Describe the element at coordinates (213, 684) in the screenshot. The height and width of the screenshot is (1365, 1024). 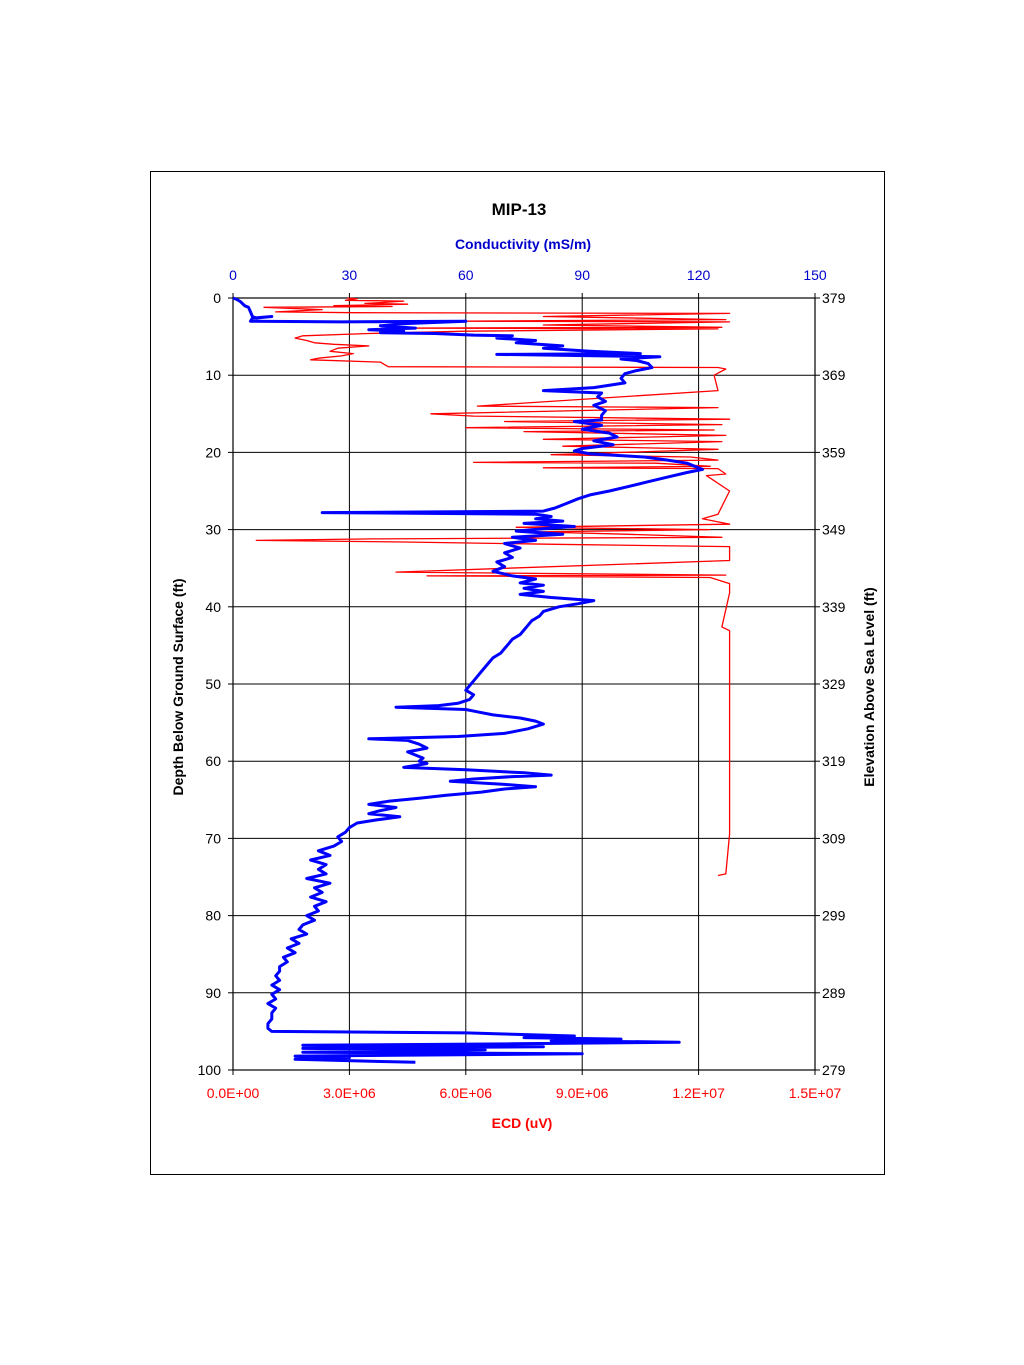
I see `left-tick-label: 50` at that location.